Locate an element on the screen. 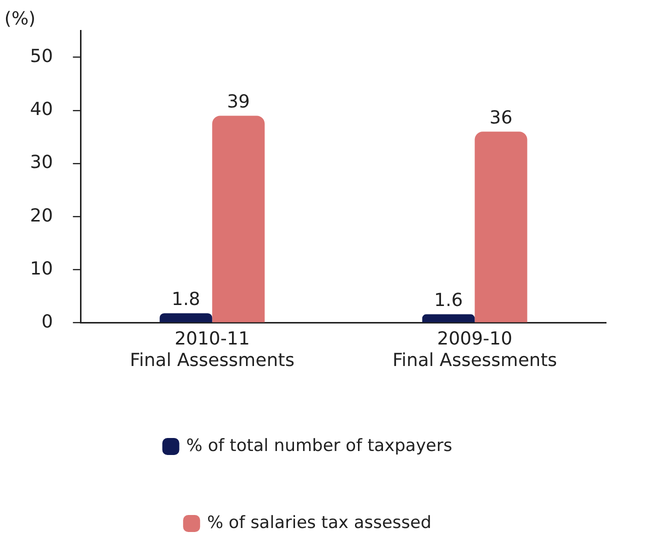  y-axis-title: (%) is located at coordinates (20, 19).